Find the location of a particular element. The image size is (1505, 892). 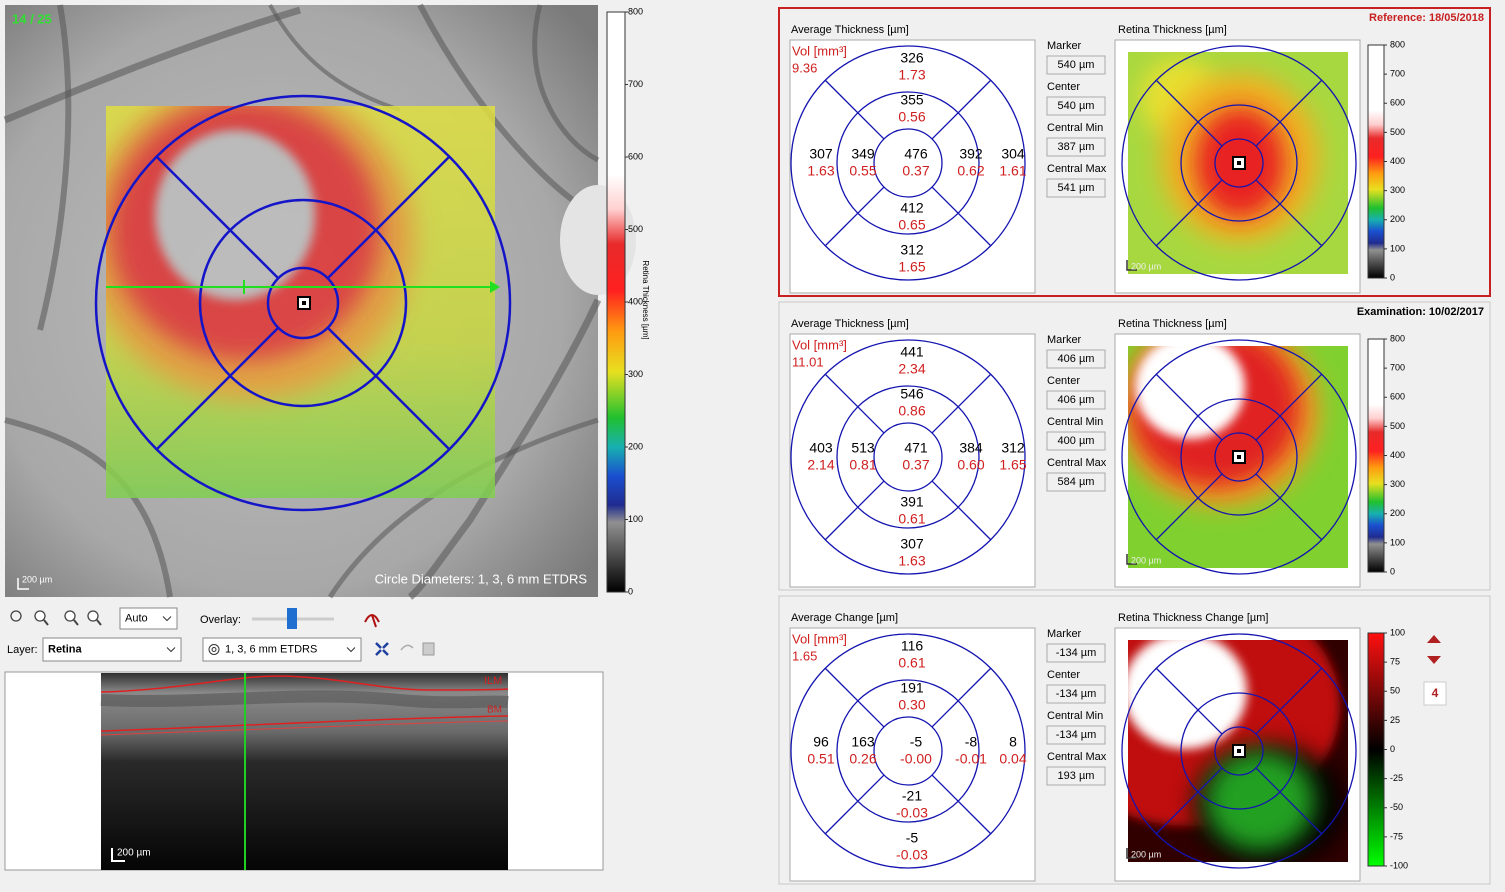

save-icon is located at coordinates (428, 649).